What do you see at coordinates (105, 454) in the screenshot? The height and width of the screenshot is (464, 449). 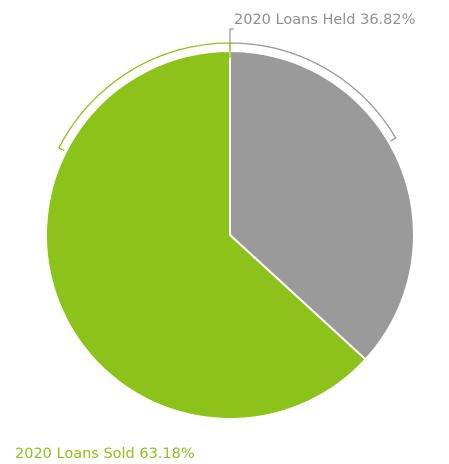 I see `slice-label-loans-sold: 2020 Loans Sold 63.18%` at bounding box center [105, 454].